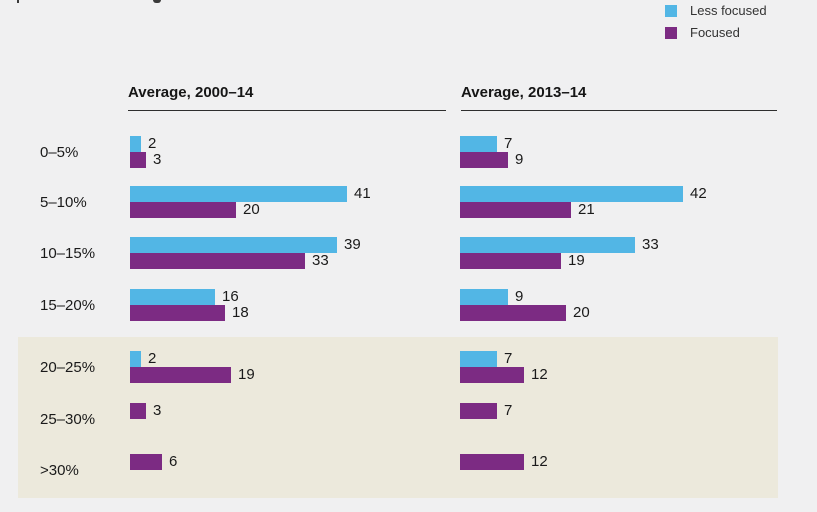 This screenshot has width=817, height=512. What do you see at coordinates (63, 202) in the screenshot?
I see `category-label: 5–10%` at bounding box center [63, 202].